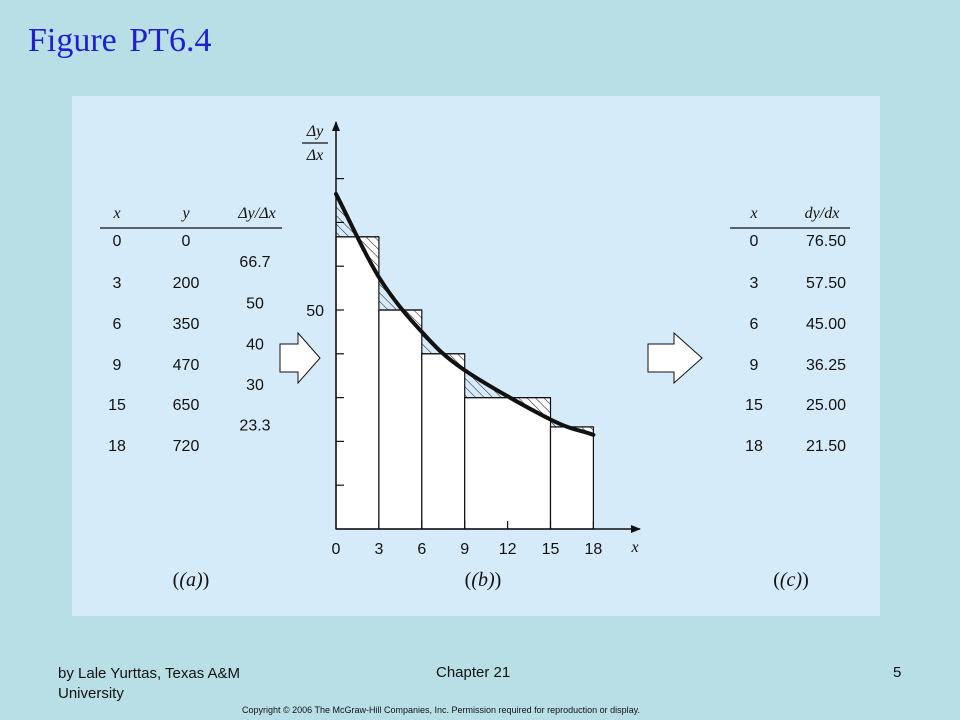 This screenshot has height=720, width=960. Describe the element at coordinates (508, 549) in the screenshot. I see `x-tick-label: 12` at that location.